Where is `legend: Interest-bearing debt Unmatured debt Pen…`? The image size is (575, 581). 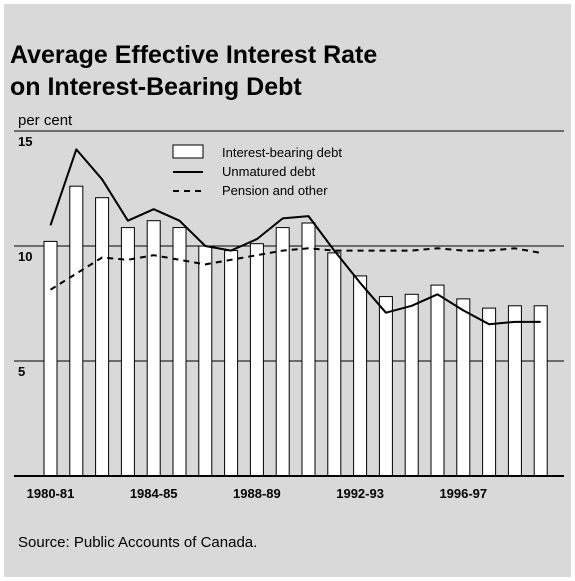
legend: Interest-bearing debt Unmatured debt Pen… is located at coordinates (257, 171).